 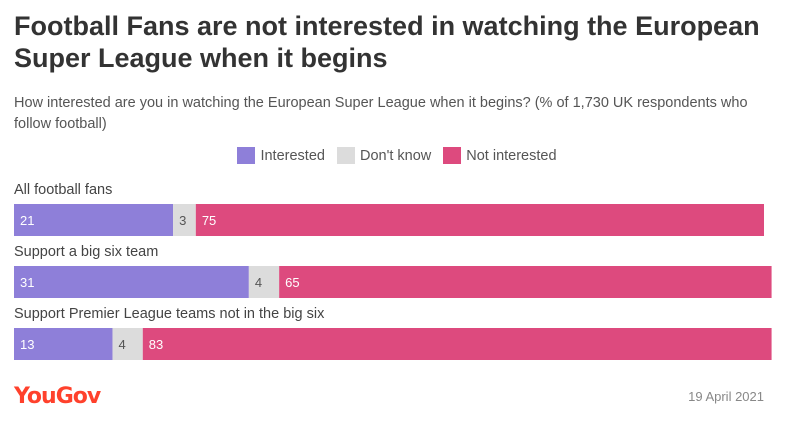 I want to click on yougov-logo: YouGov, so click(x=57, y=396).